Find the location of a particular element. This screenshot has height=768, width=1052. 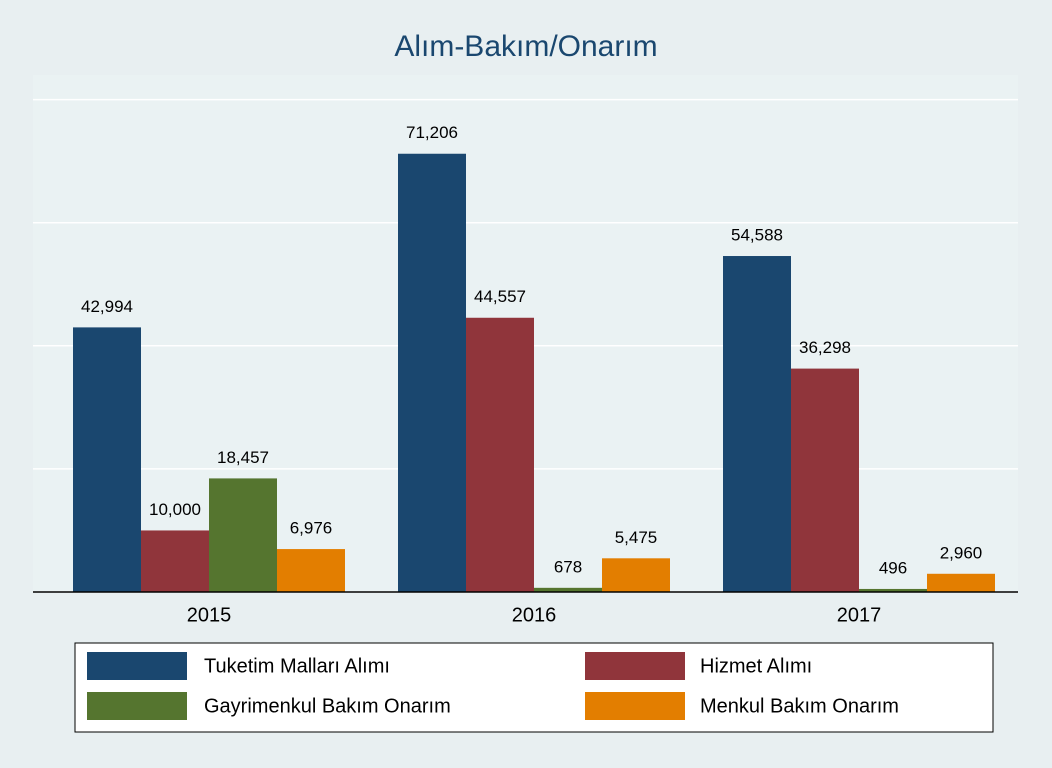

value-label: 71,206 is located at coordinates (432, 132).